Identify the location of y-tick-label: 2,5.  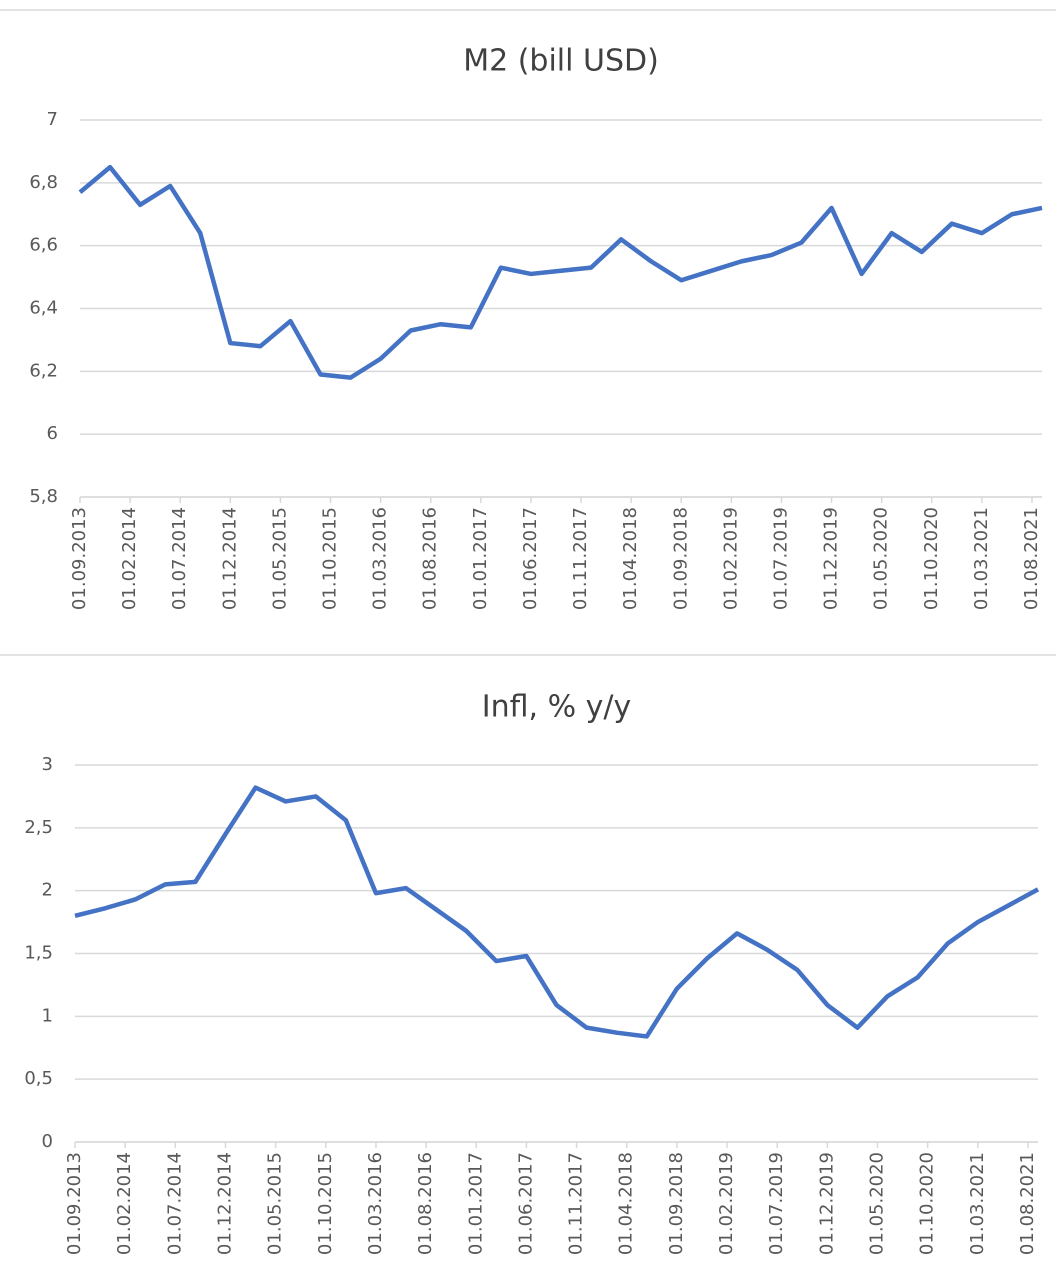
(38, 827).